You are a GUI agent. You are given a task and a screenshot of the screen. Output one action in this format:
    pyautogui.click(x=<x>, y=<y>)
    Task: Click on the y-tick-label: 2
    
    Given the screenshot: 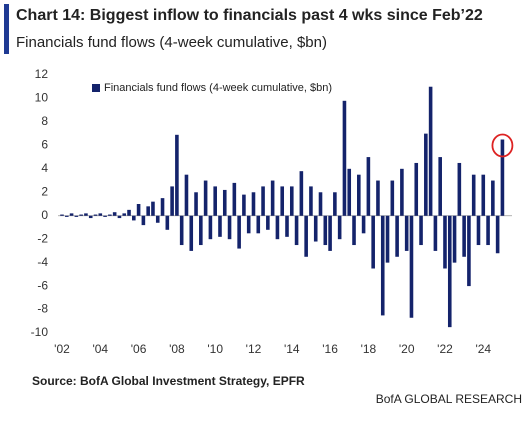 What is the action you would take?
    pyautogui.click(x=44, y=191)
    